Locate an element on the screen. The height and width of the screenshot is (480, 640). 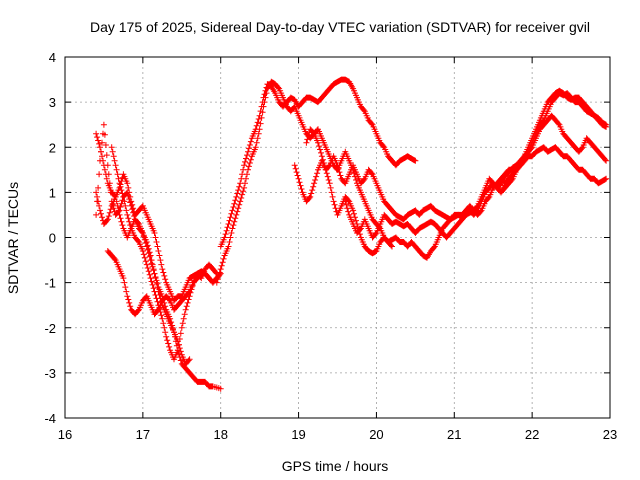
y-tick-label: 1 is located at coordinates (52, 192).